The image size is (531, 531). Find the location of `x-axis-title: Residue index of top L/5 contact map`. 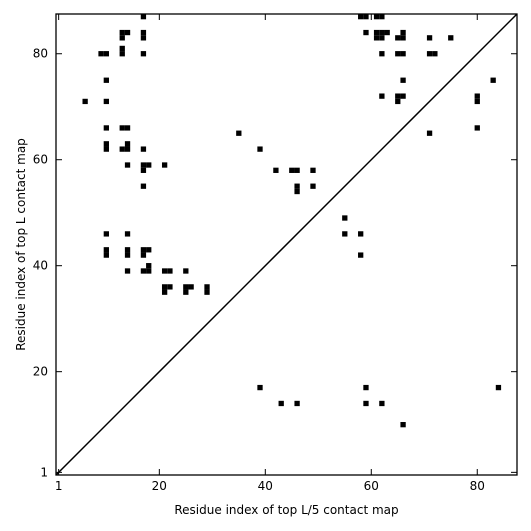

x-axis-title: Residue index of top L/5 contact map is located at coordinates (286, 510).